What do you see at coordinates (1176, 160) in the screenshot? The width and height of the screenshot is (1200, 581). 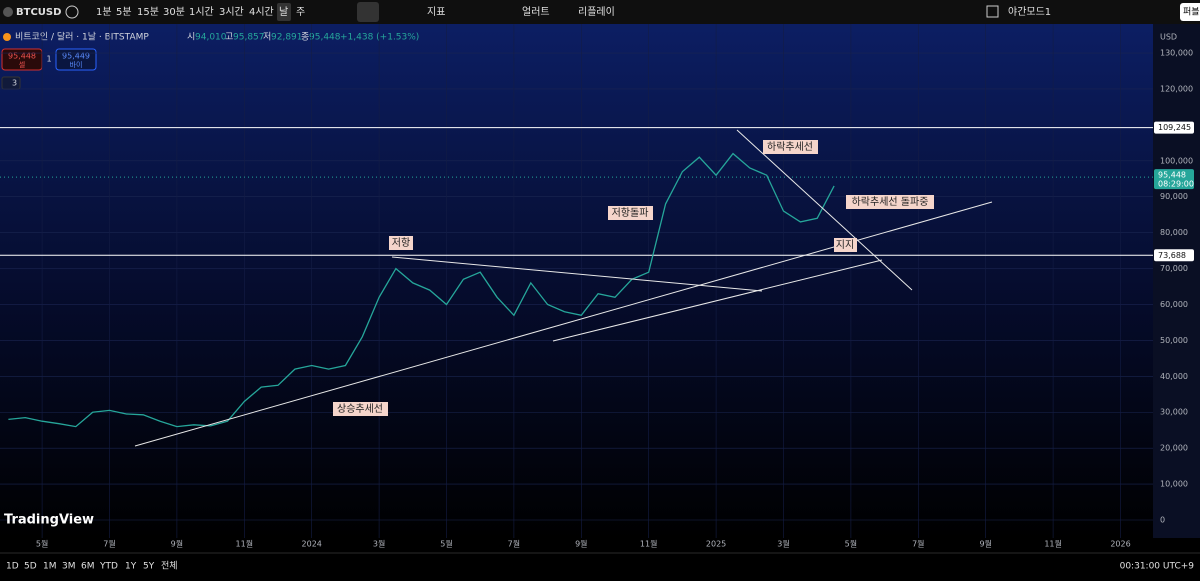 I see `y-tick-label: 100,000` at bounding box center [1176, 160].